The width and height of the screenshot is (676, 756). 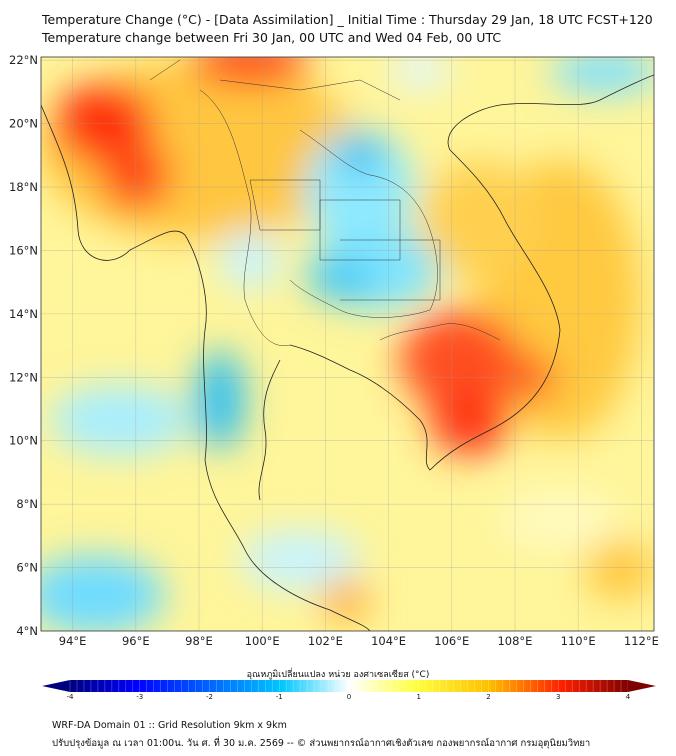 What do you see at coordinates (27, 504) in the screenshot?
I see `lat-label: 8°N` at bounding box center [27, 504].